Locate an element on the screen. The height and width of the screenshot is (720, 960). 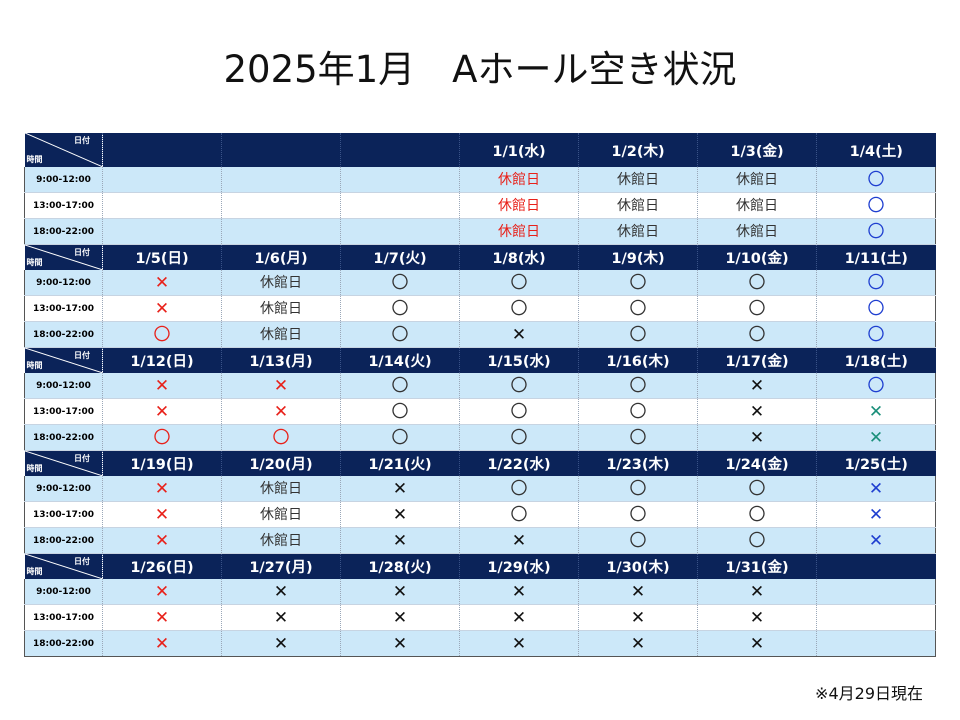
day-header-cell: 1/4(土) is located at coordinates (876, 150).